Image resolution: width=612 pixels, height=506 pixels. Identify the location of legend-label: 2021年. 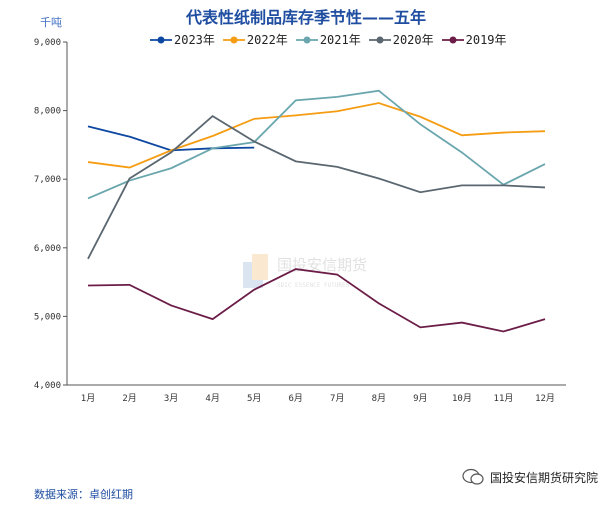
(340, 40).